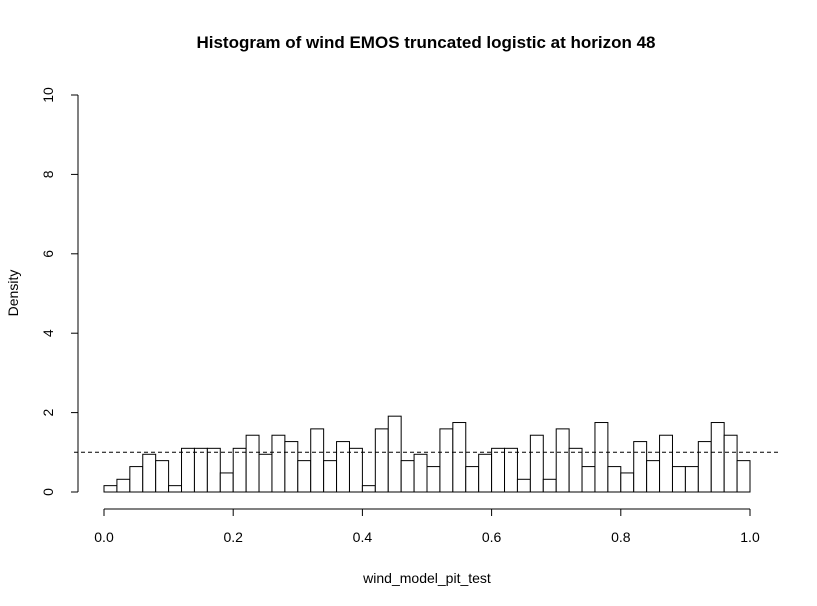 This screenshot has height=606, width=817. What do you see at coordinates (48, 412) in the screenshot?
I see `y-tick-label: 2` at bounding box center [48, 412].